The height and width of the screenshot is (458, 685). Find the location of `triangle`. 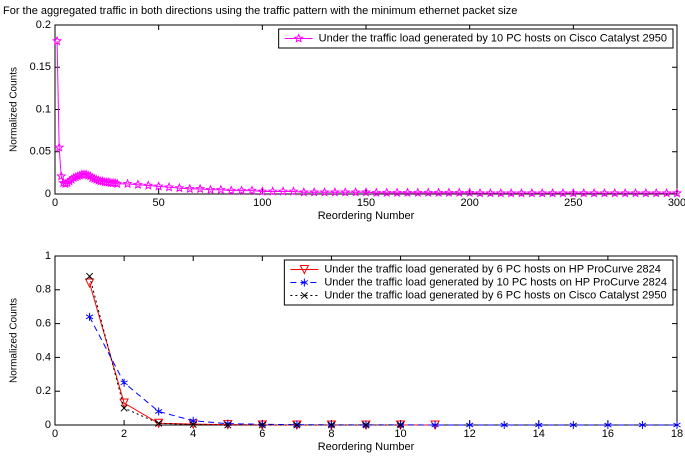

triangle is located at coordinates (89, 283).